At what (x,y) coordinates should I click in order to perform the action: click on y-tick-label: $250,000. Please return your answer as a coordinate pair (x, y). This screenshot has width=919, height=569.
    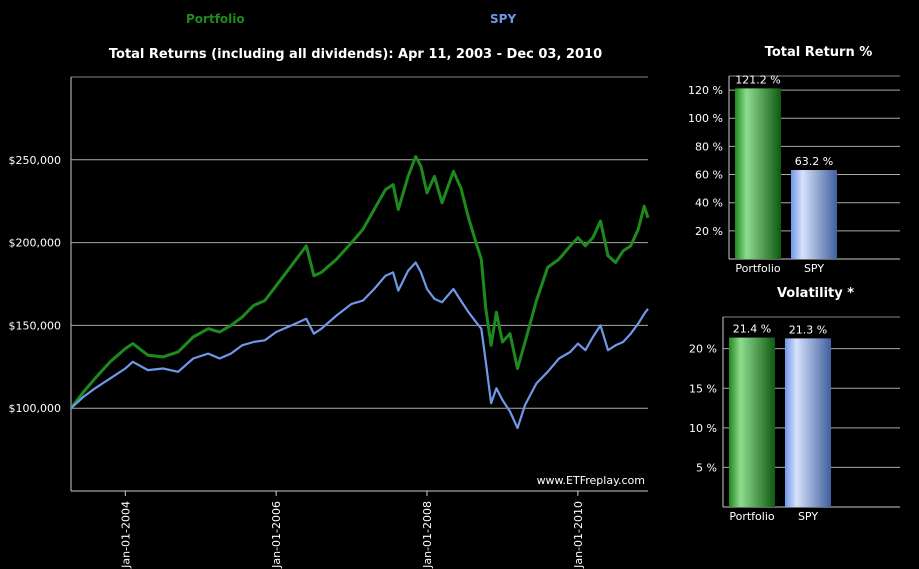
    Looking at the image, I should click on (35, 160).